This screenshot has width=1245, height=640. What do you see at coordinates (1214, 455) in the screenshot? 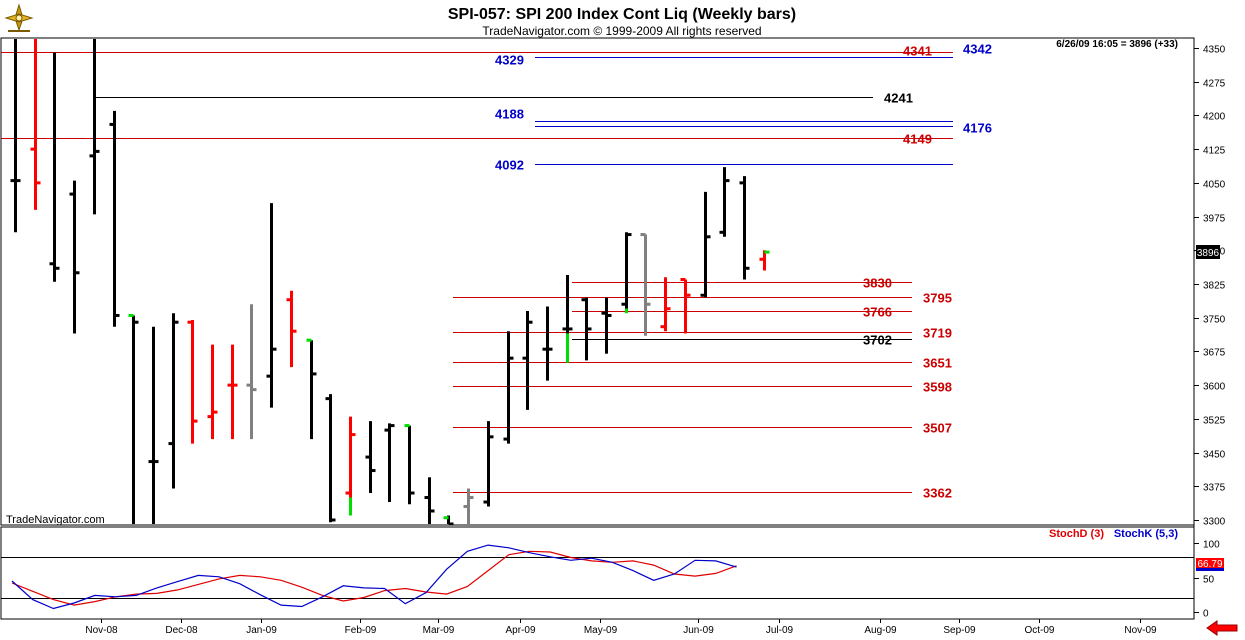
I see `price-tick-label: 3450` at bounding box center [1214, 455].